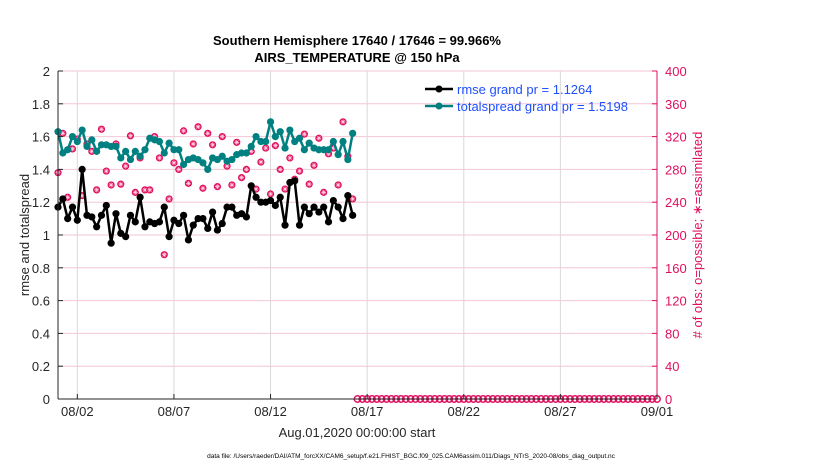 This screenshot has height=475, width=830. Describe the element at coordinates (672, 366) in the screenshot. I see `y-right-tick-label: 40` at that location.